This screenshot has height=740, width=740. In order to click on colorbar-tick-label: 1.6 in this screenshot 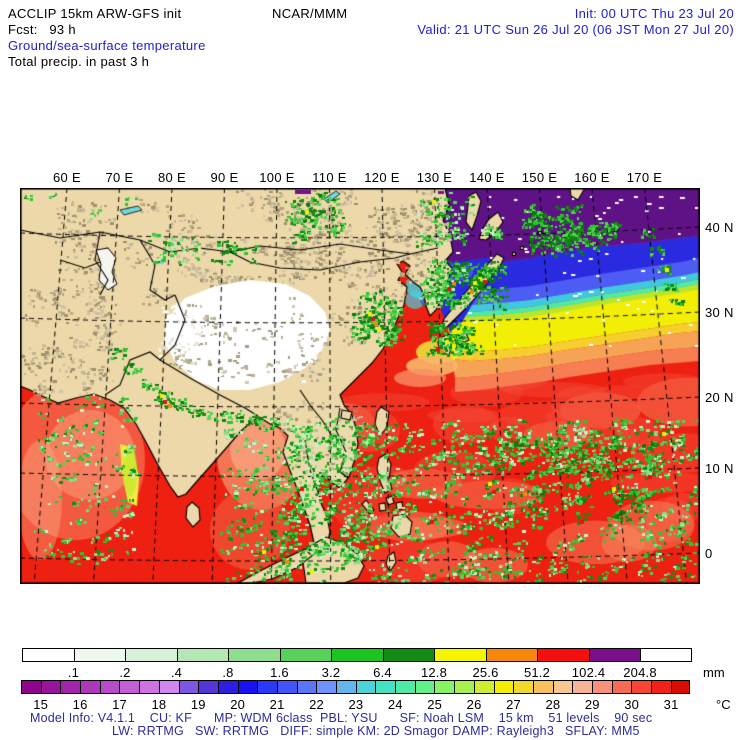, I will do `click(279, 672)`.